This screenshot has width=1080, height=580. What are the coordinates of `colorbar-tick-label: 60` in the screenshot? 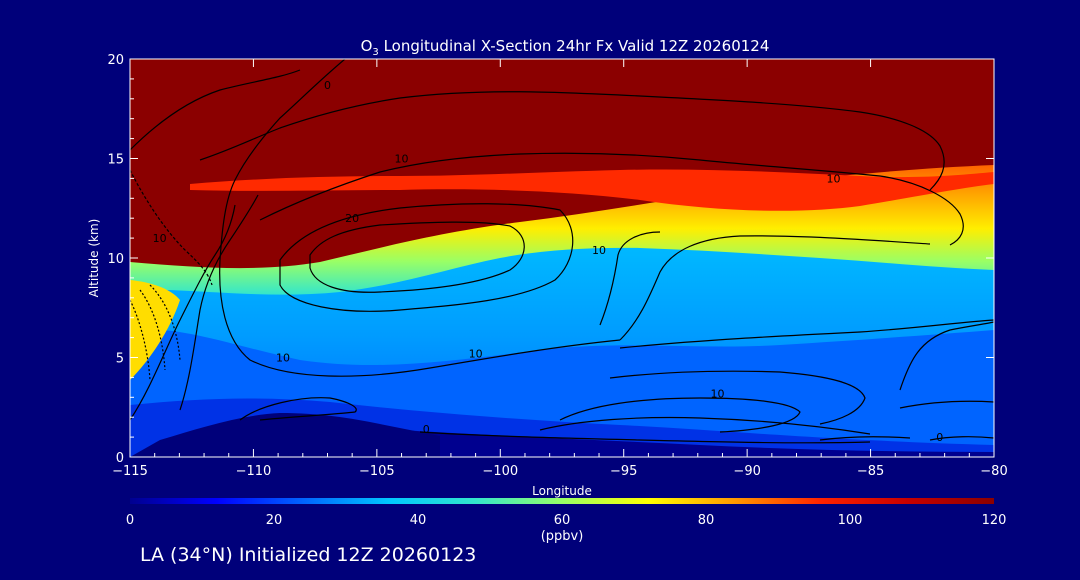 It's located at (562, 520).